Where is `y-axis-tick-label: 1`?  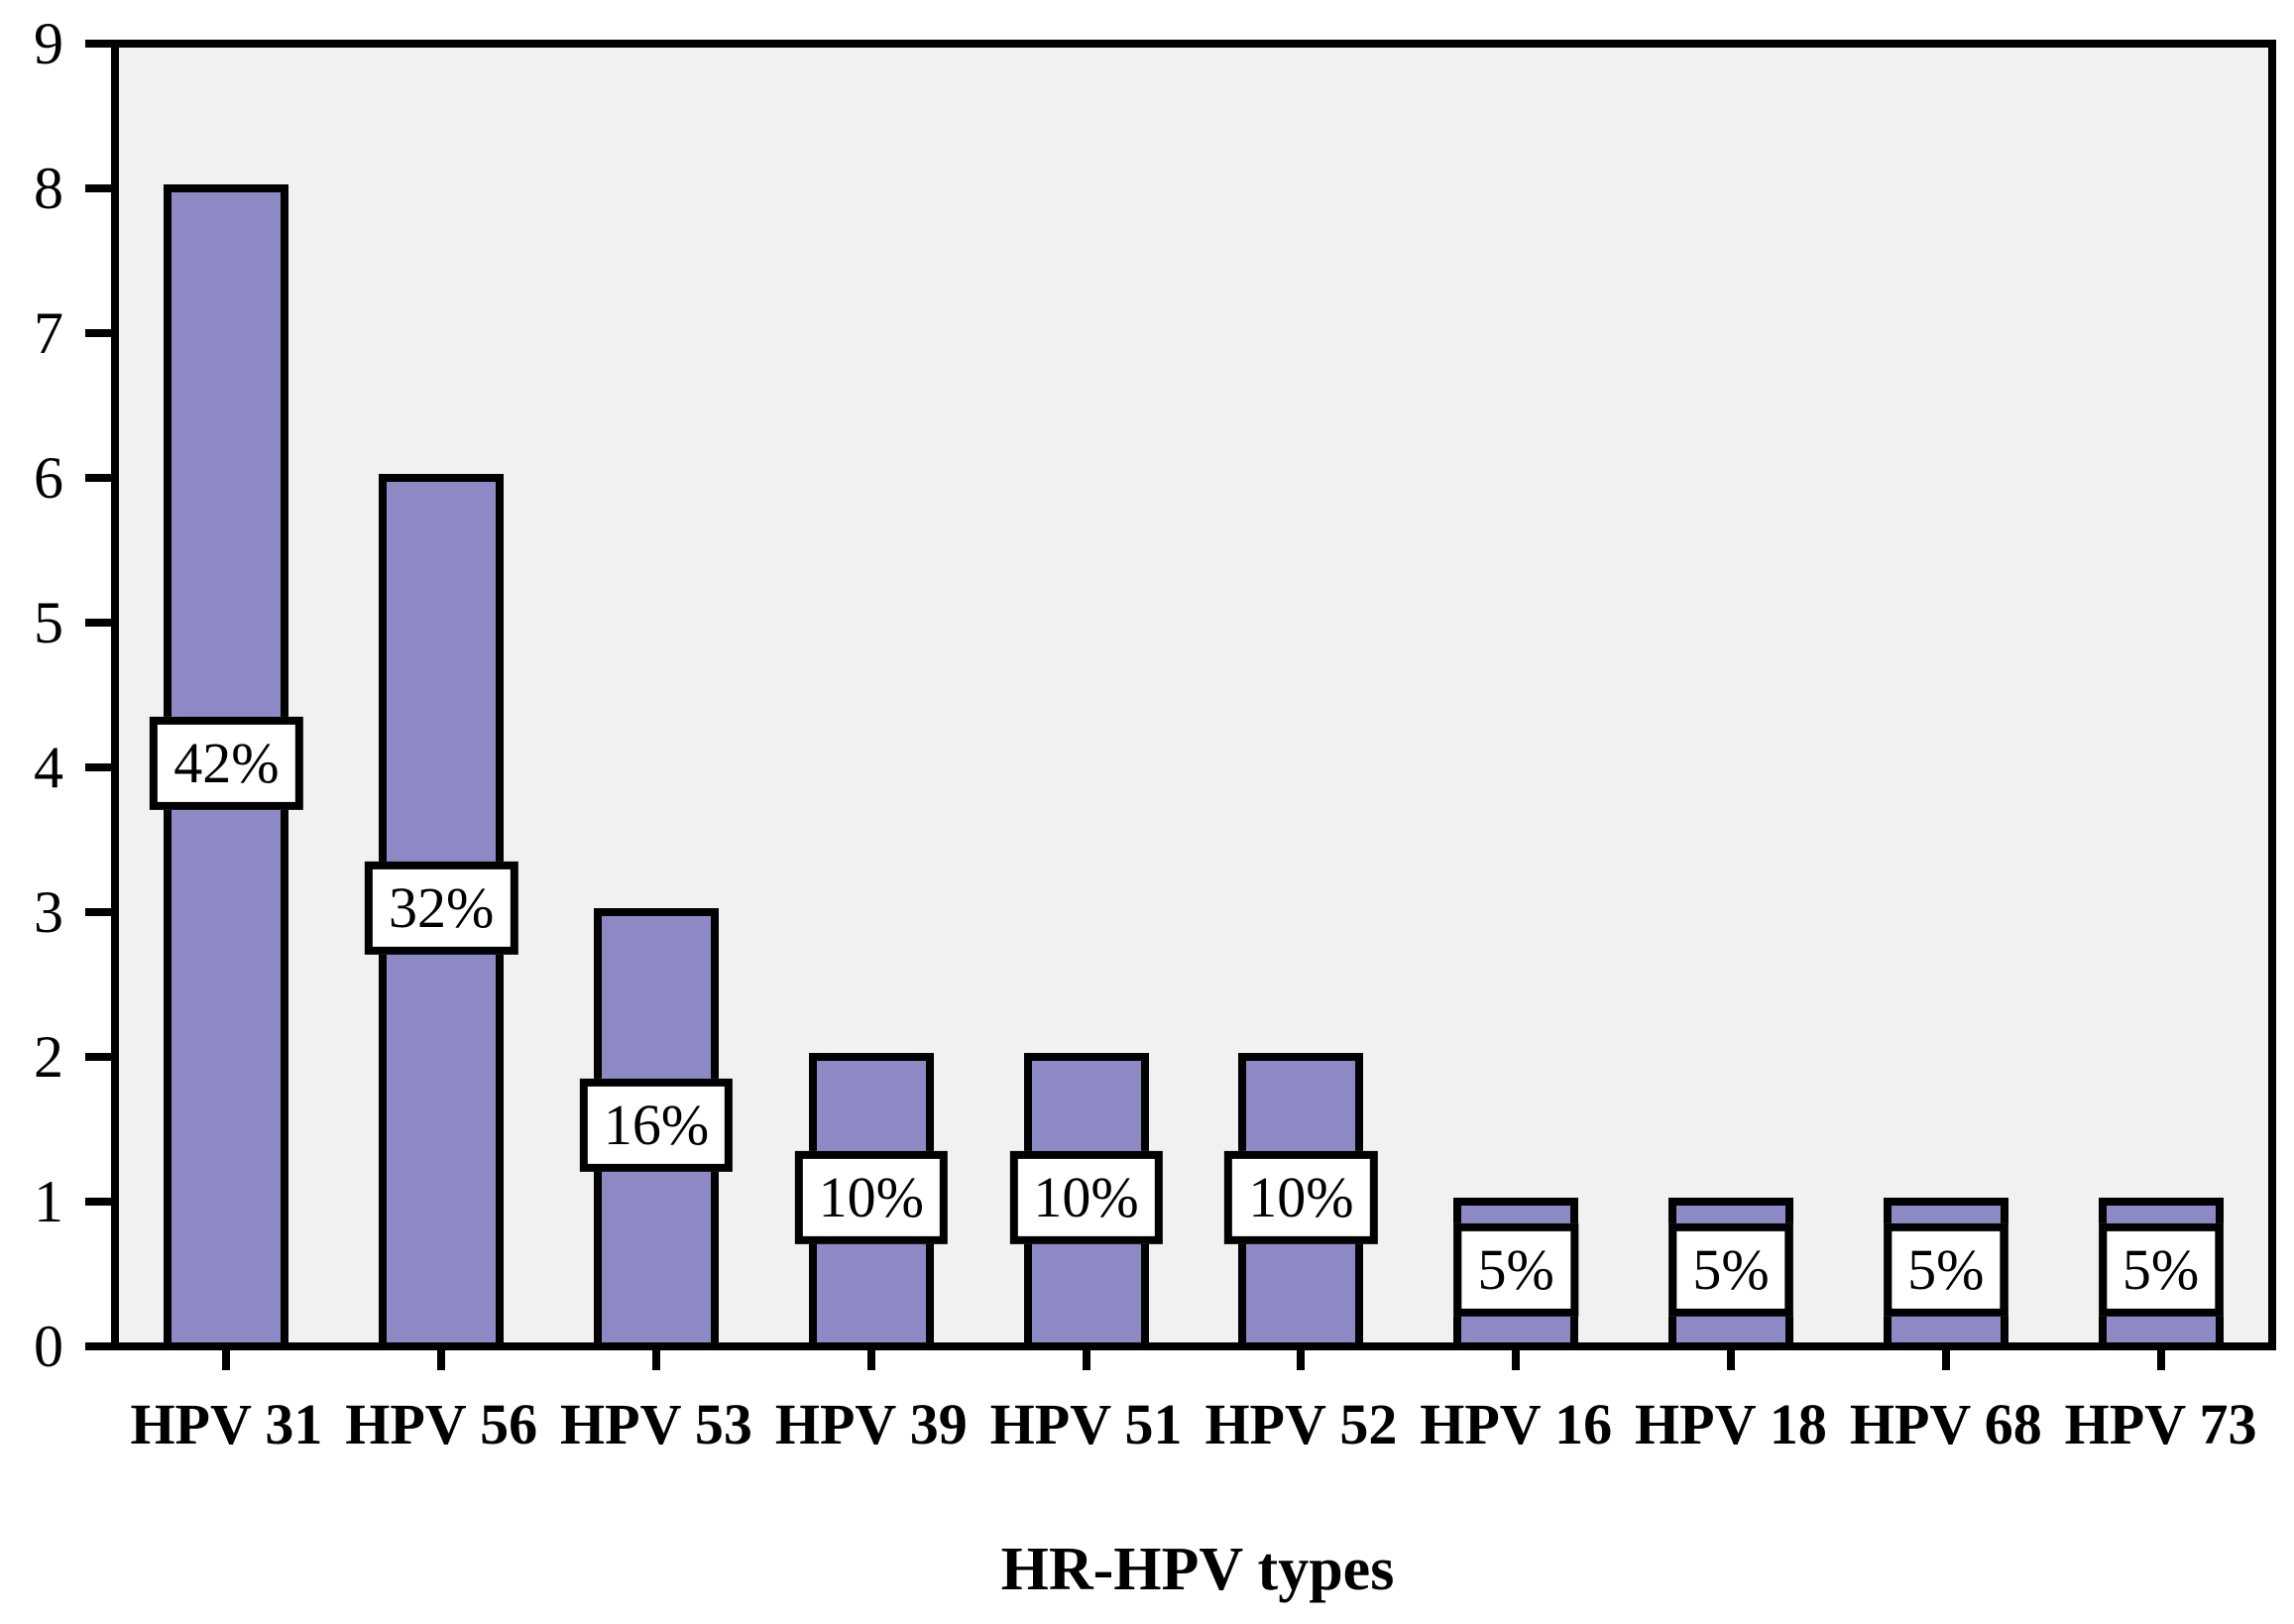
y-axis-tick-label: 1 is located at coordinates (48, 1201).